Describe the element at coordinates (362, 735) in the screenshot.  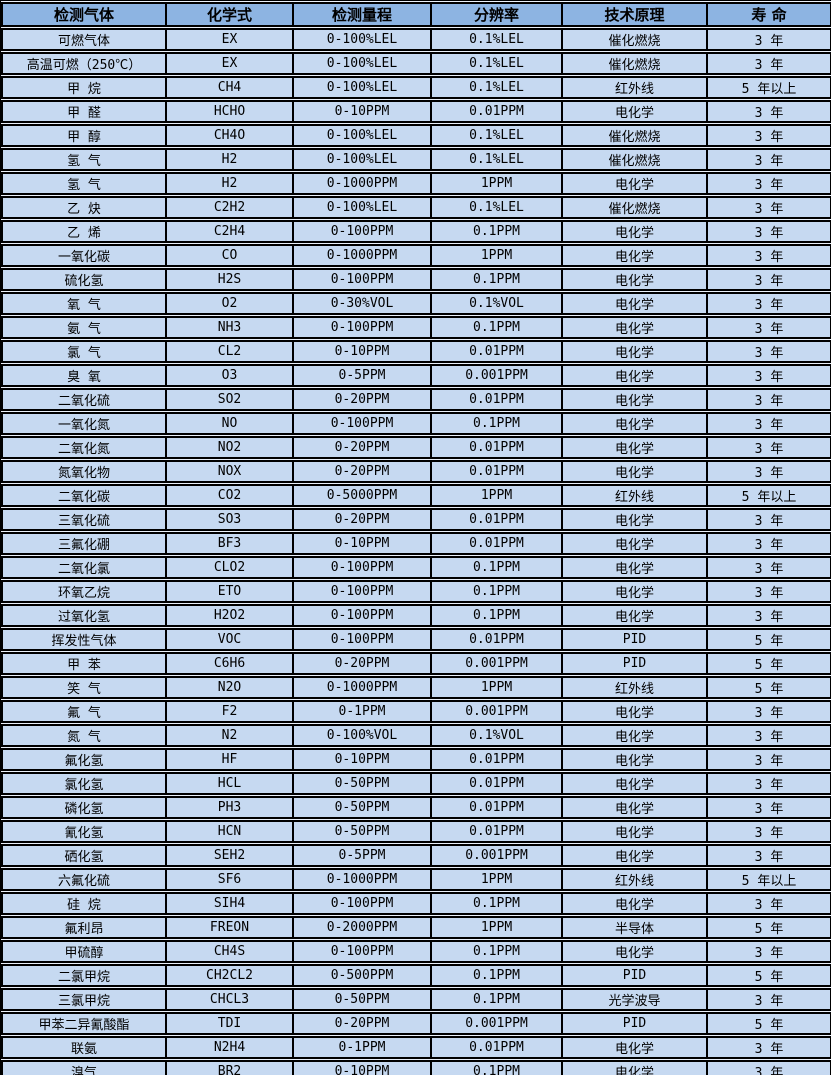
I see `cell-range: 0-100%VOL` at that location.